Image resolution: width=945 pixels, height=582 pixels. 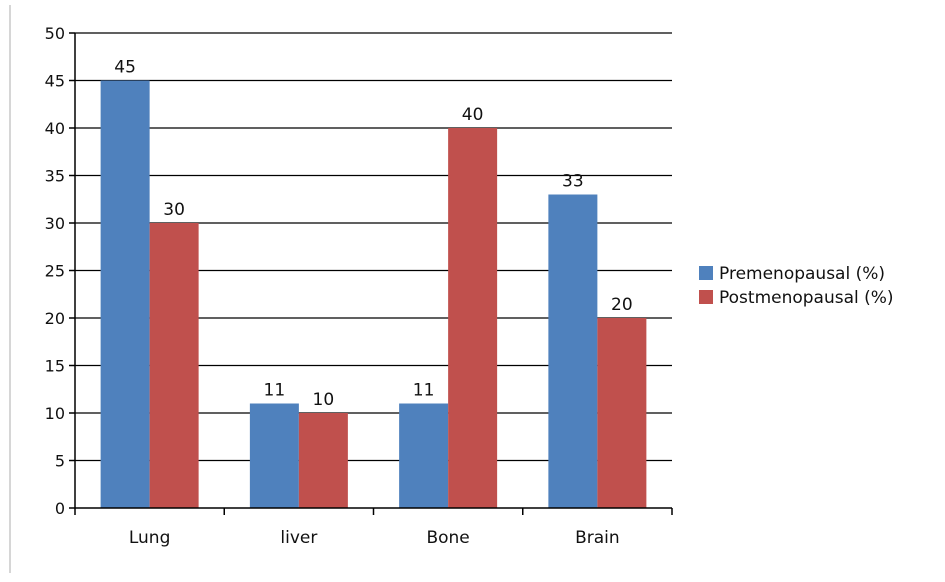 What do you see at coordinates (60, 461) in the screenshot?
I see `y-tick-label: 5` at bounding box center [60, 461].